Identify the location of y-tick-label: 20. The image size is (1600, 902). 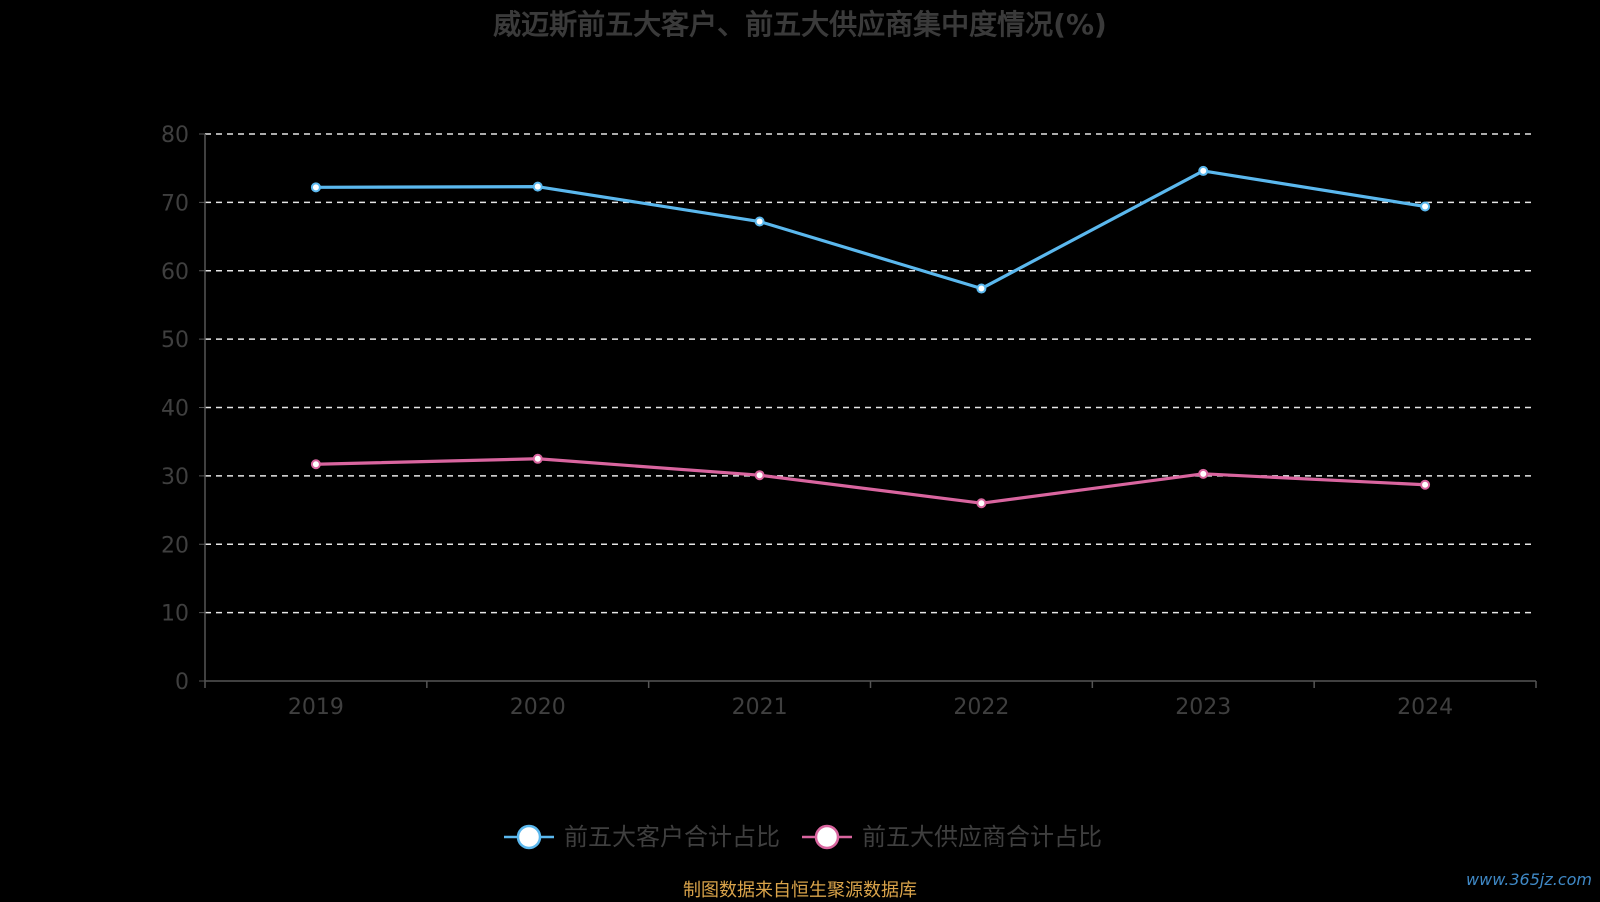
(175, 545).